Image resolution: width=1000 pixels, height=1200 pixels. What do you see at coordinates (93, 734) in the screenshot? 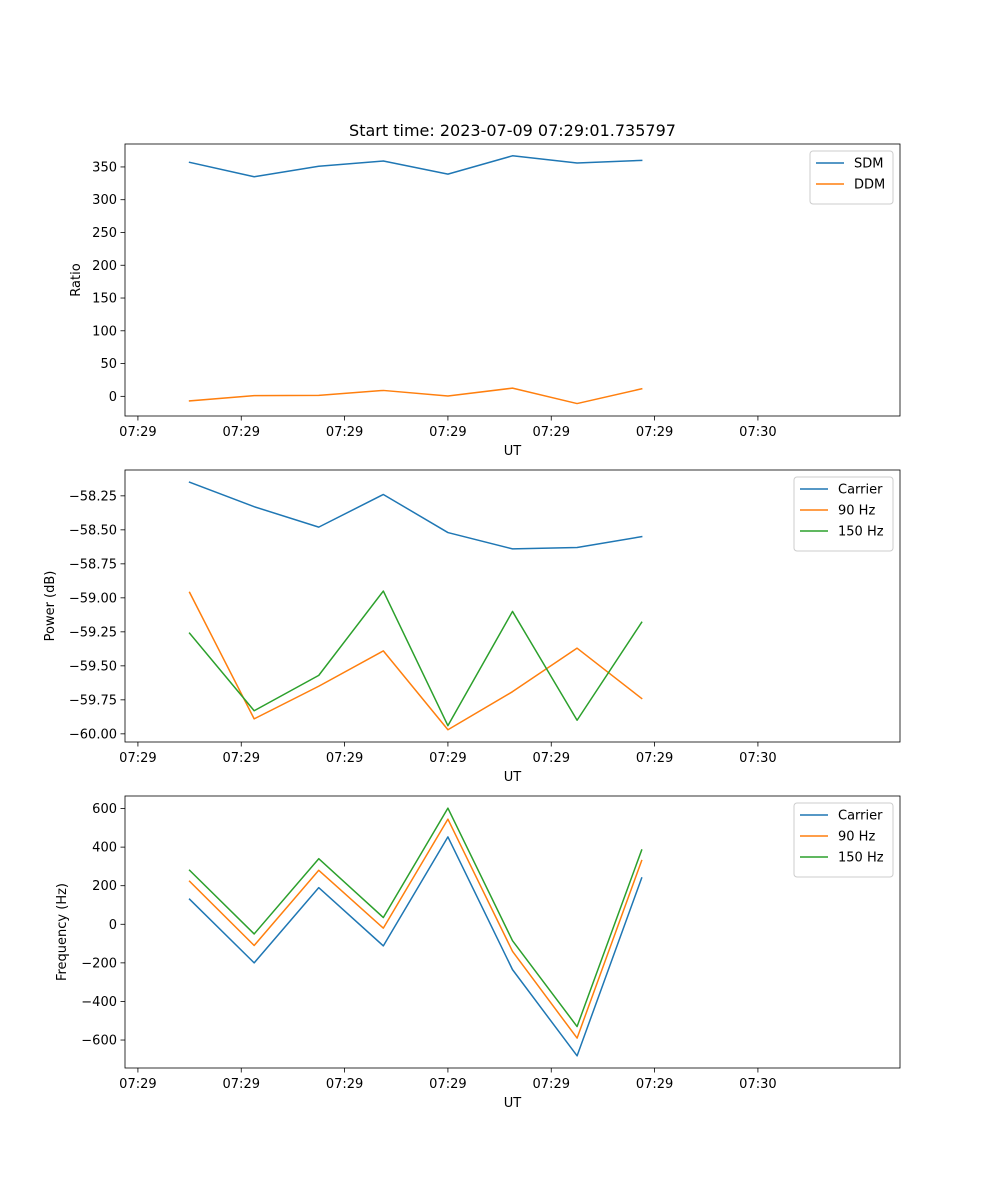
I see `y-tick-label: −60.00` at bounding box center [93, 734].